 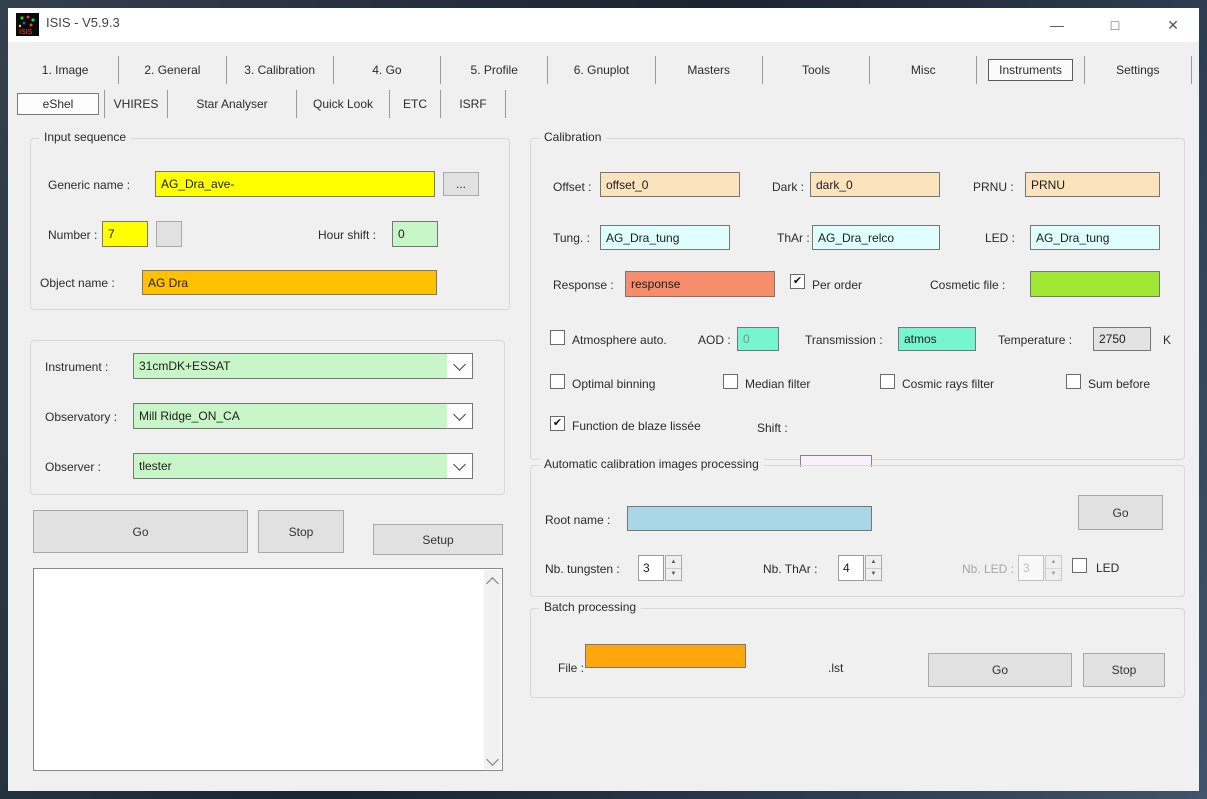 What do you see at coordinates (1122, 339) in the screenshot?
I see `temperature-input: 2750` at bounding box center [1122, 339].